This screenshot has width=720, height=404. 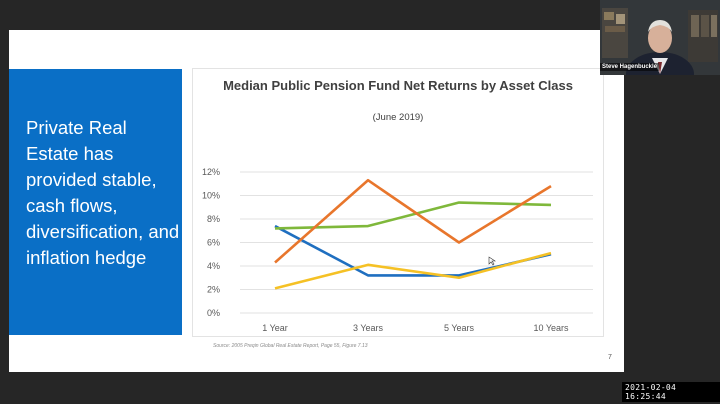 I want to click on x-tick-label: 5 Years, so click(x=459, y=328).